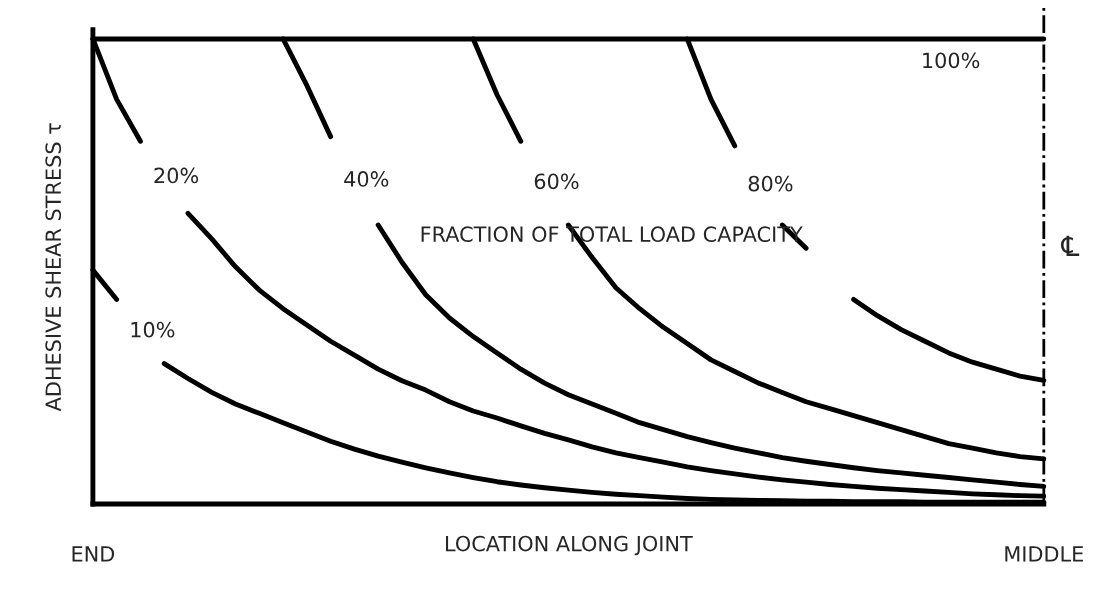 The width and height of the screenshot is (1093, 593). What do you see at coordinates (1044, 554) in the screenshot?
I see `x-tick-label: MIDDLE` at bounding box center [1044, 554].